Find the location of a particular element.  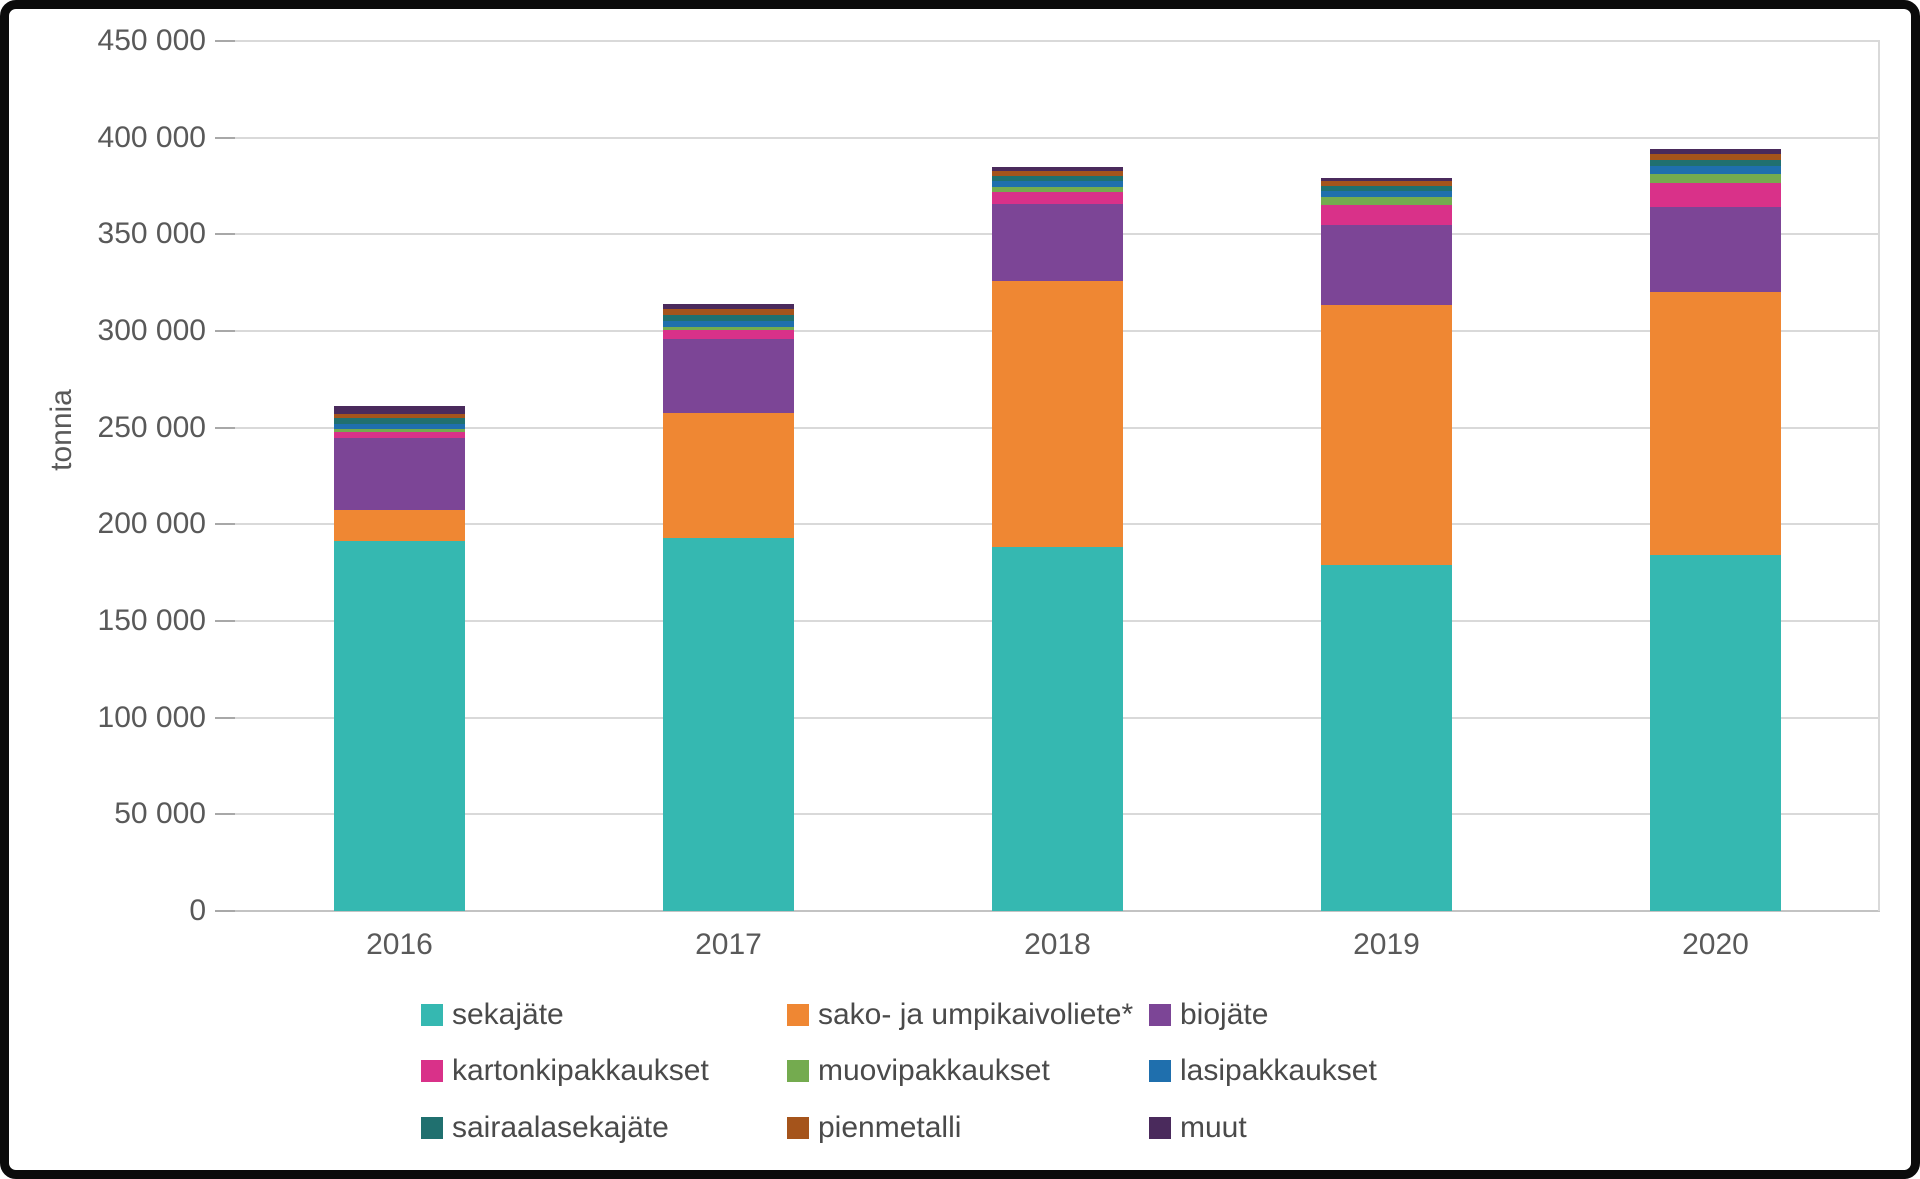

bar-segment-2017-muut is located at coordinates (728, 307).